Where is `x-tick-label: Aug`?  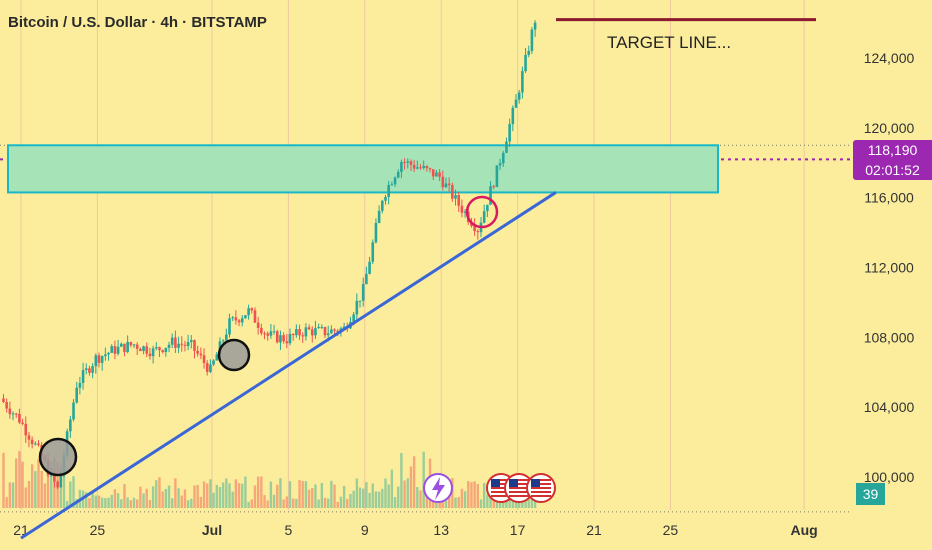 x-tick-label: Aug is located at coordinates (803, 530).